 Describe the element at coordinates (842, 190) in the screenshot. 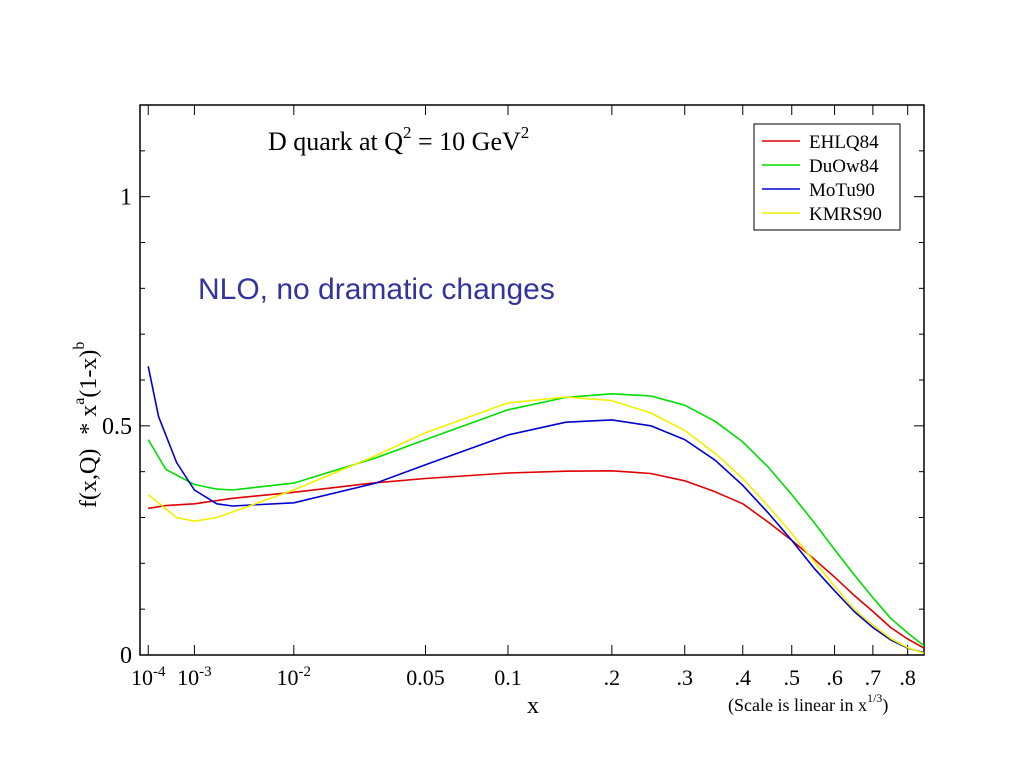

I see `legend-label: MoTu90` at that location.